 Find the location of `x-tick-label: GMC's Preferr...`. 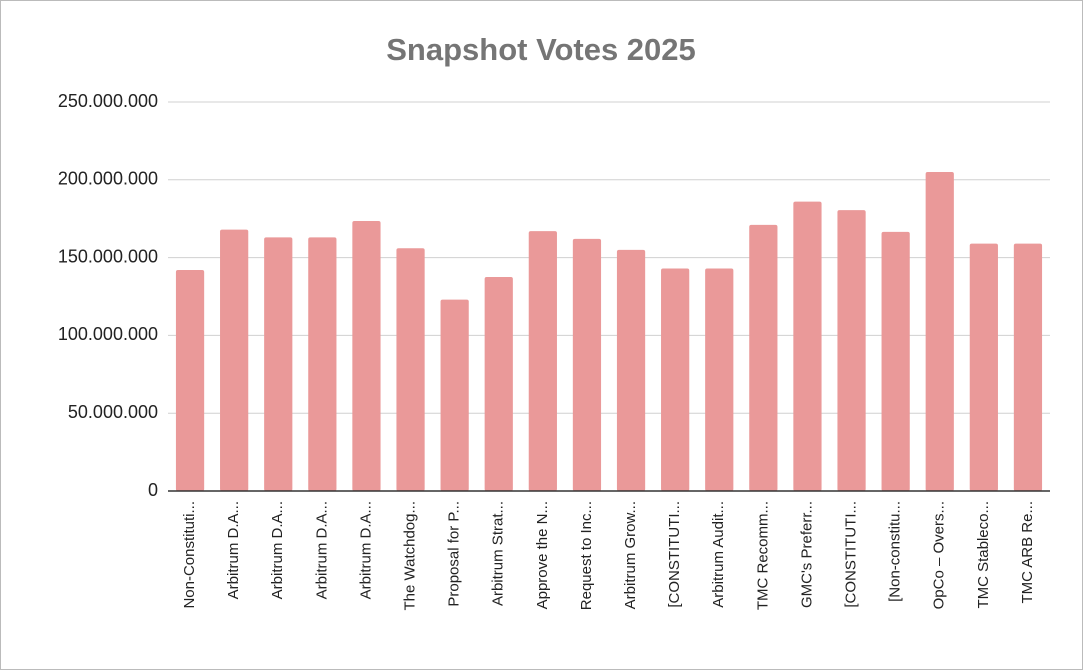

x-tick-label: GMC's Preferr... is located at coordinates (806, 554).